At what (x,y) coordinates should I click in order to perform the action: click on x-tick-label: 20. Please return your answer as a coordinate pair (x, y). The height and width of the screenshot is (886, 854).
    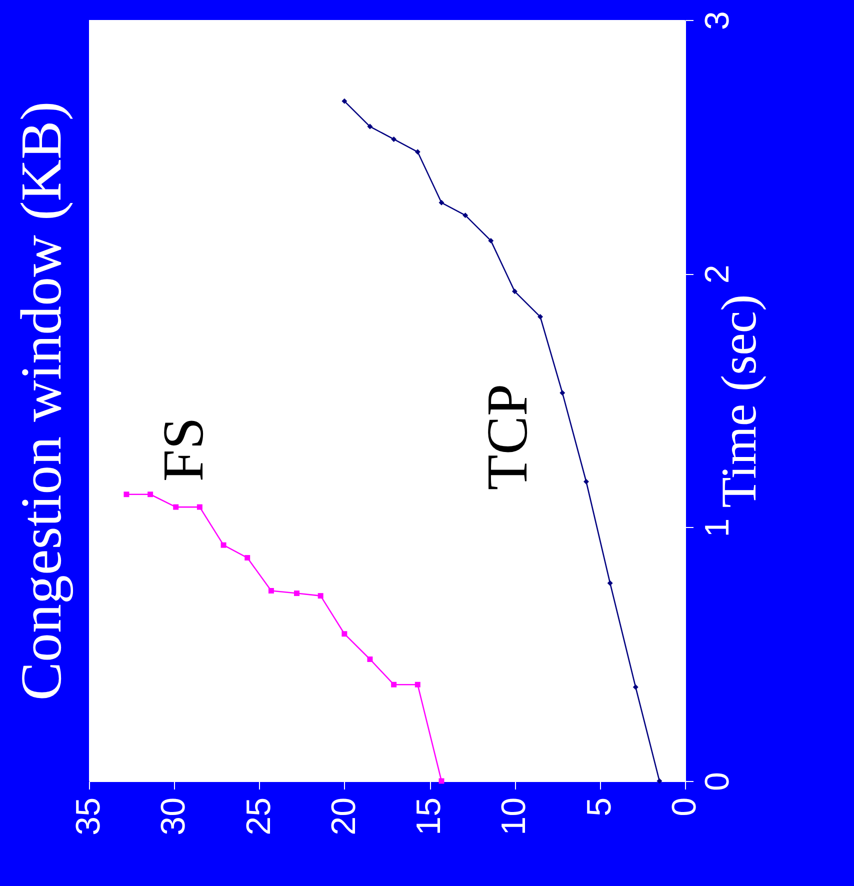
    Looking at the image, I should click on (343, 817).